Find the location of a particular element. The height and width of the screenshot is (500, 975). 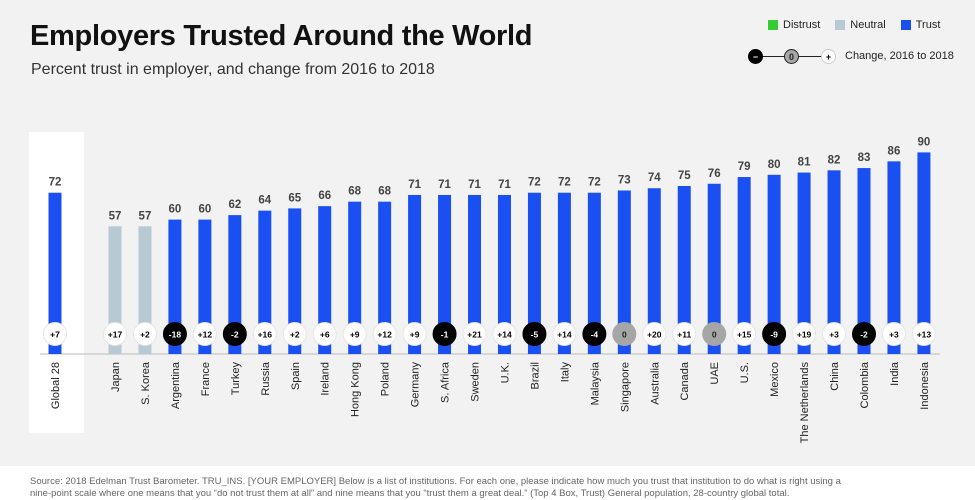

bar-france is located at coordinates (205, 286).